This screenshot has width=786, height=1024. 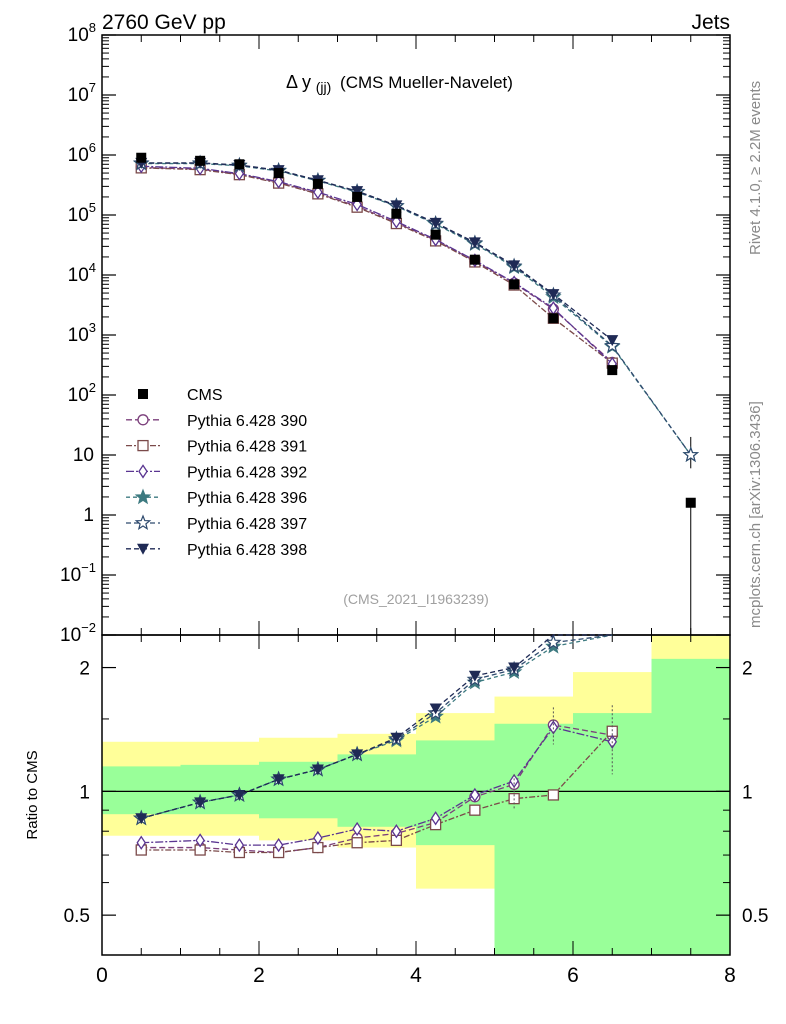 I want to click on header-right: Jets, so click(x=710, y=22).